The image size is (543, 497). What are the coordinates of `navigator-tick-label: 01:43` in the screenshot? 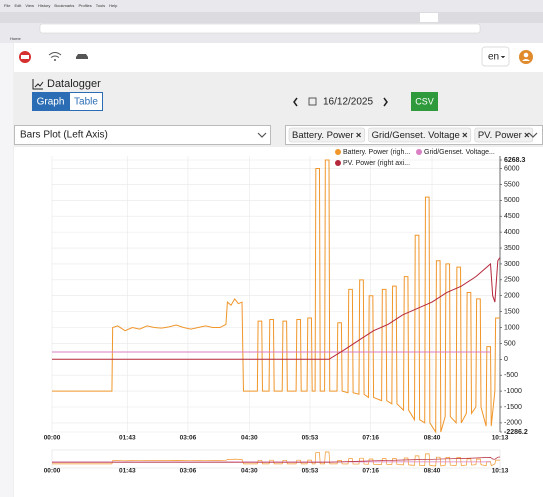 It's located at (127, 471).